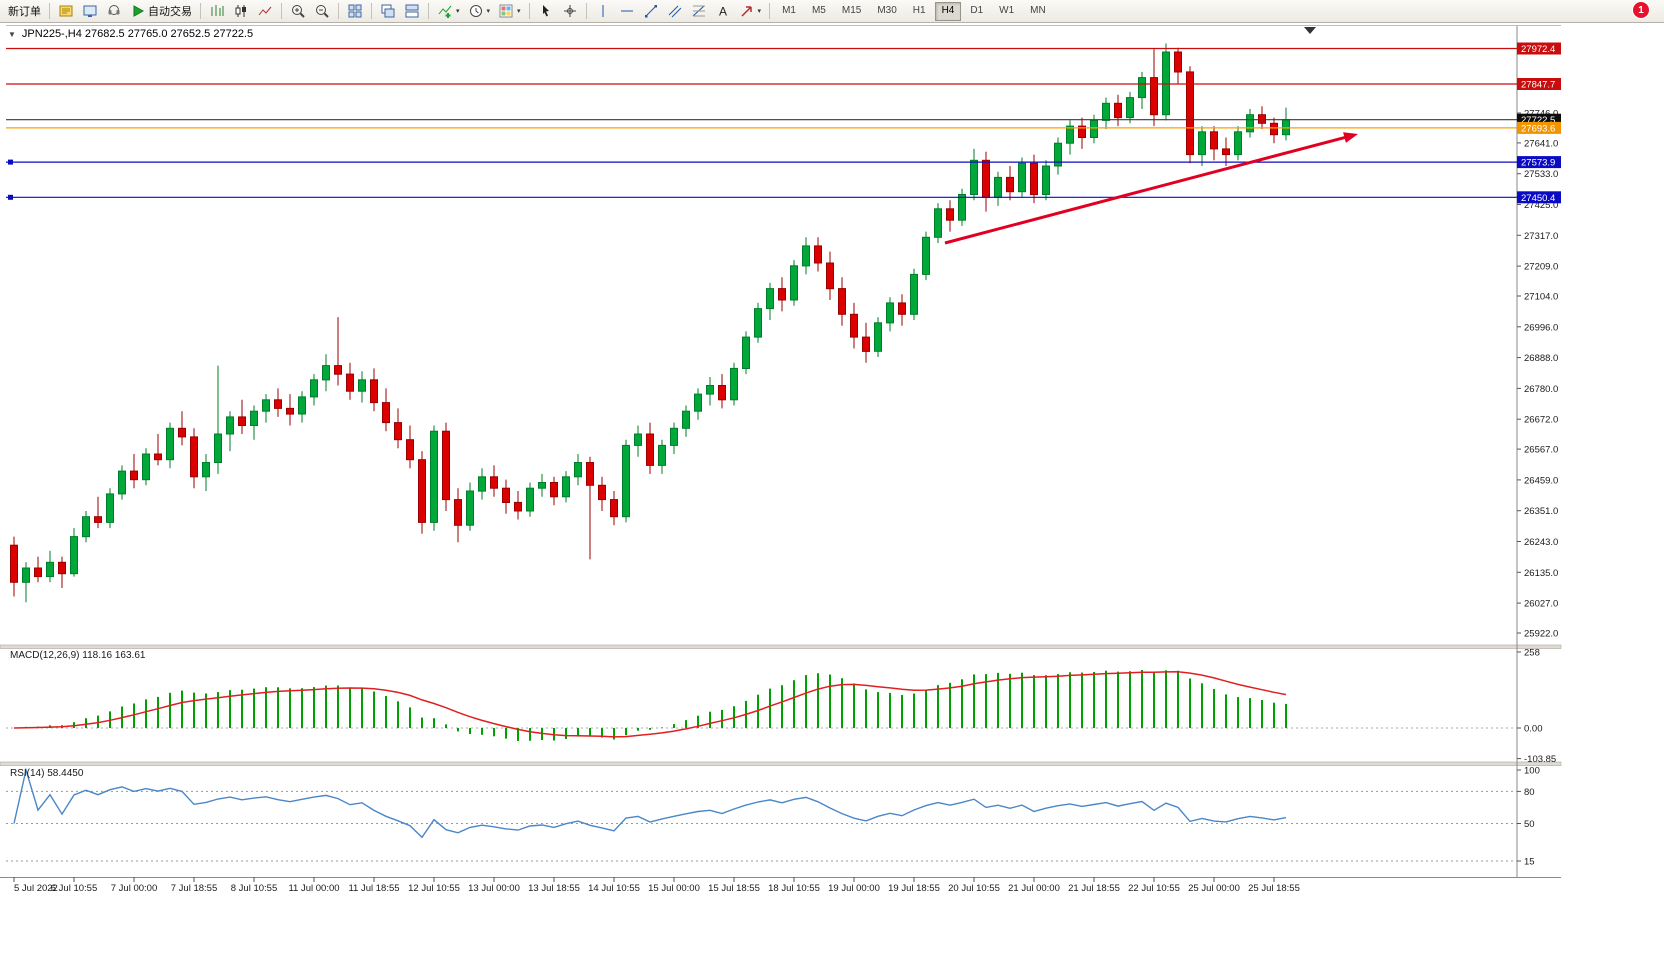  I want to click on terminal-button, so click(90, 11).